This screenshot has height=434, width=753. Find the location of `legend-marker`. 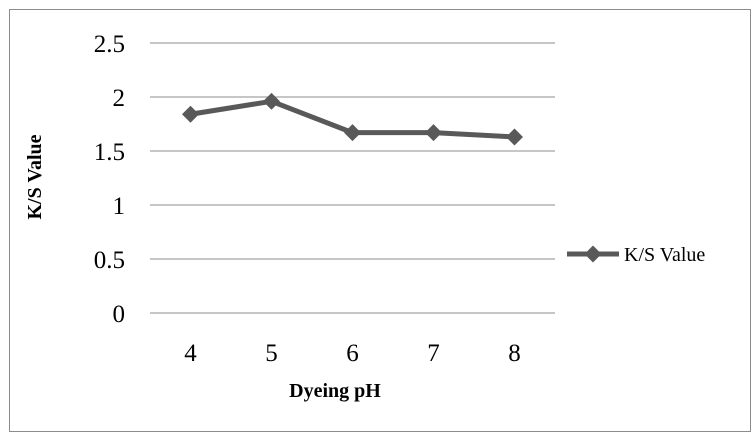

legend-marker is located at coordinates (593, 254).